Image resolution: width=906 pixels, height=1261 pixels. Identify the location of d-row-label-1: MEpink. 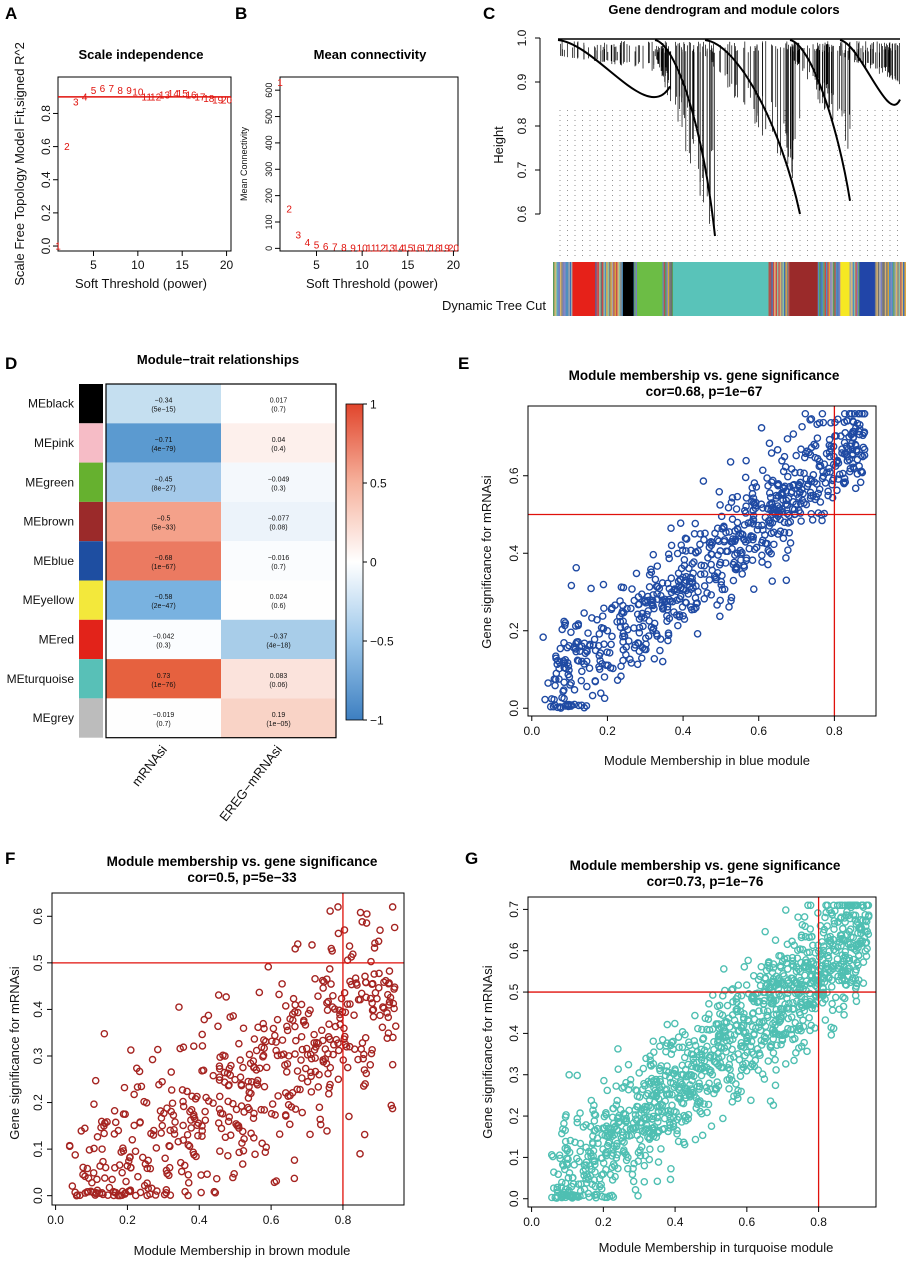
(54, 443).